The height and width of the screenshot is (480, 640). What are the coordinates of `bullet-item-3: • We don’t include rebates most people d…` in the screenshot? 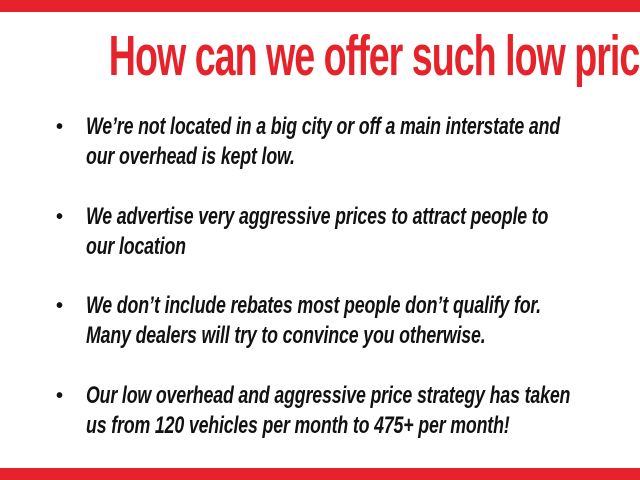 It's located at (345, 321).